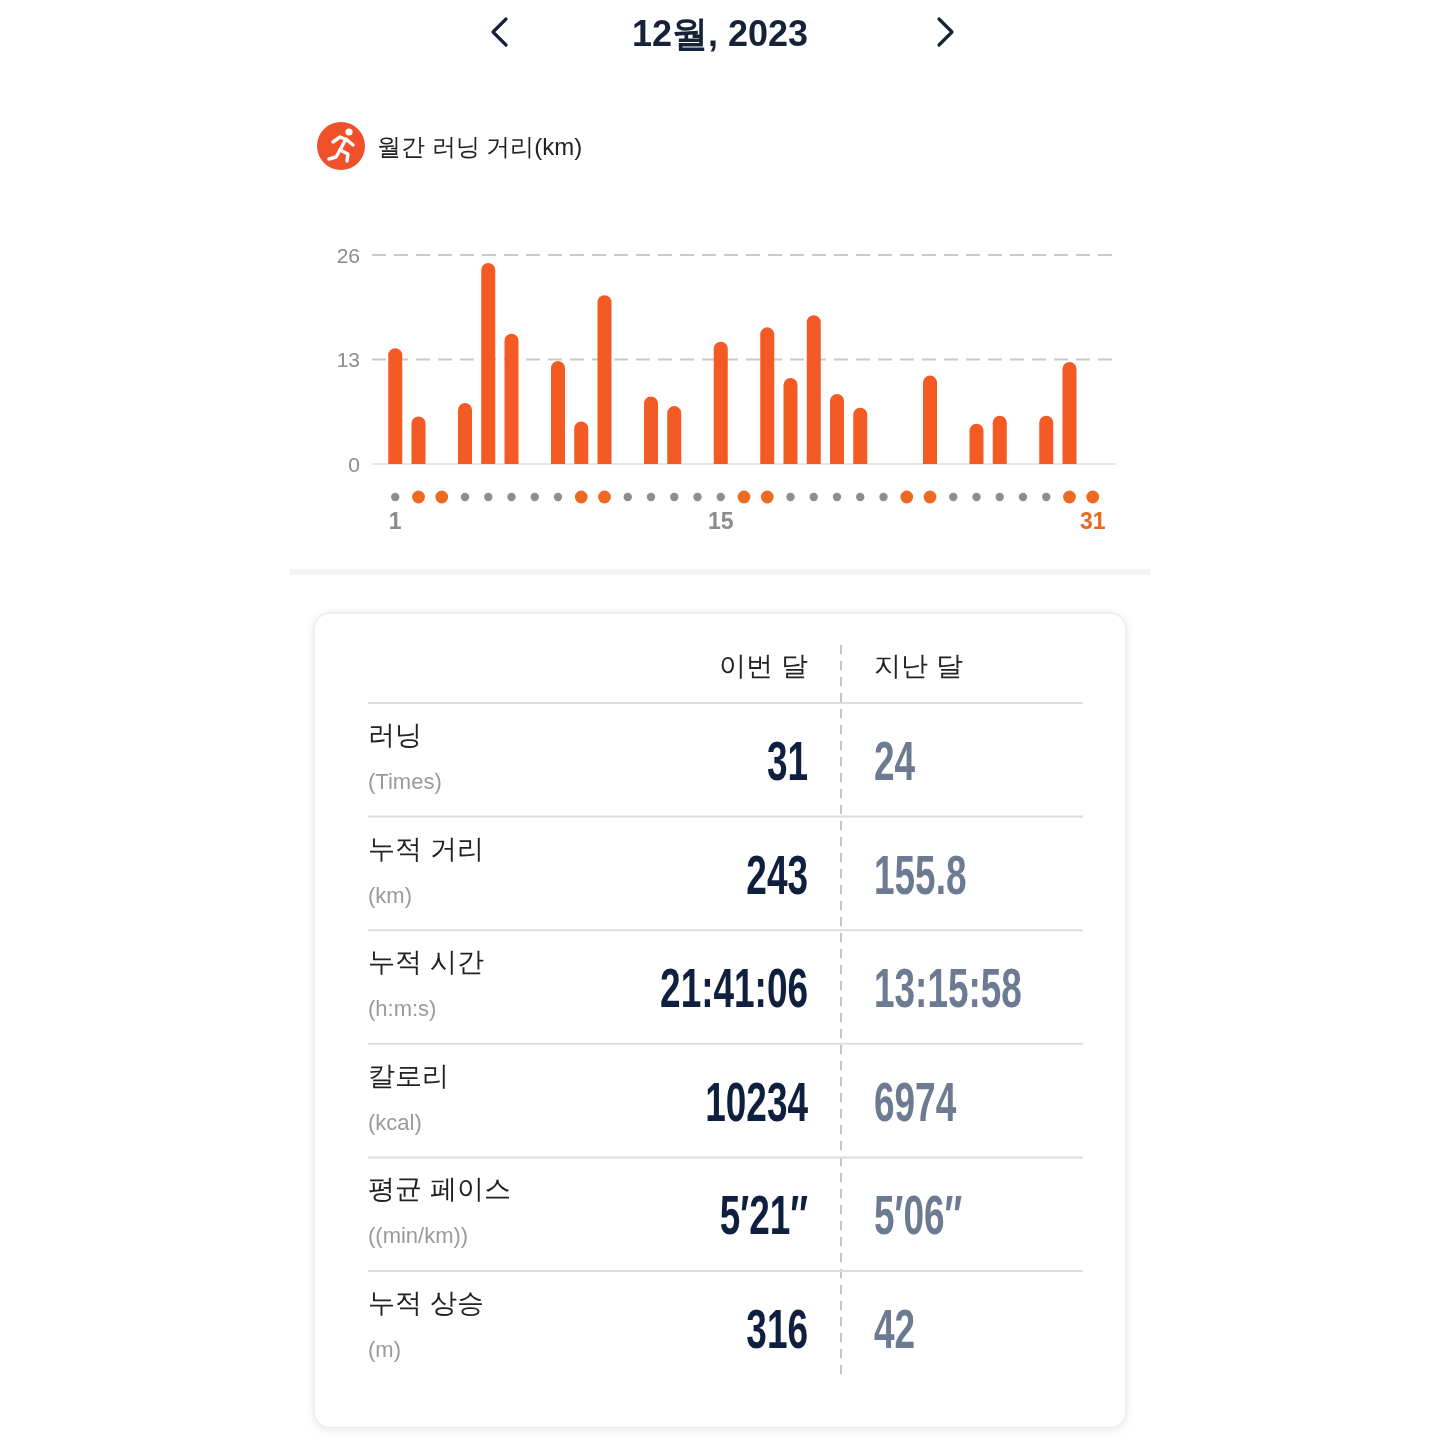  Describe the element at coordinates (777, 1328) in the screenshot. I see `cell-value: 316` at that location.